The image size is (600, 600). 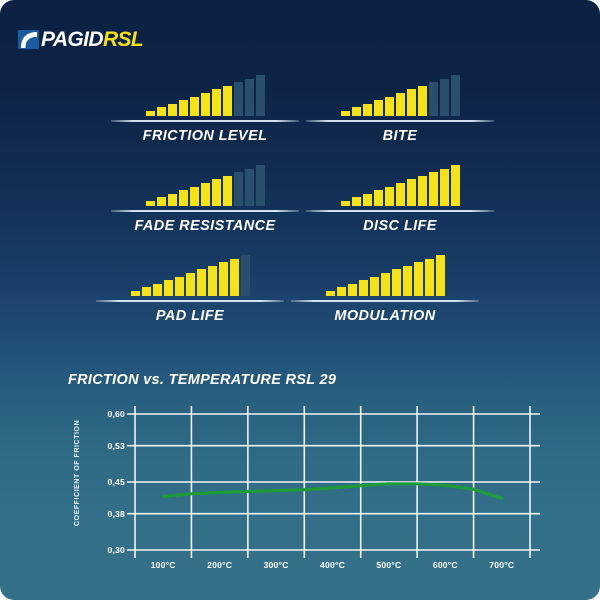 I want to click on friction-curve, so click(x=332, y=491).